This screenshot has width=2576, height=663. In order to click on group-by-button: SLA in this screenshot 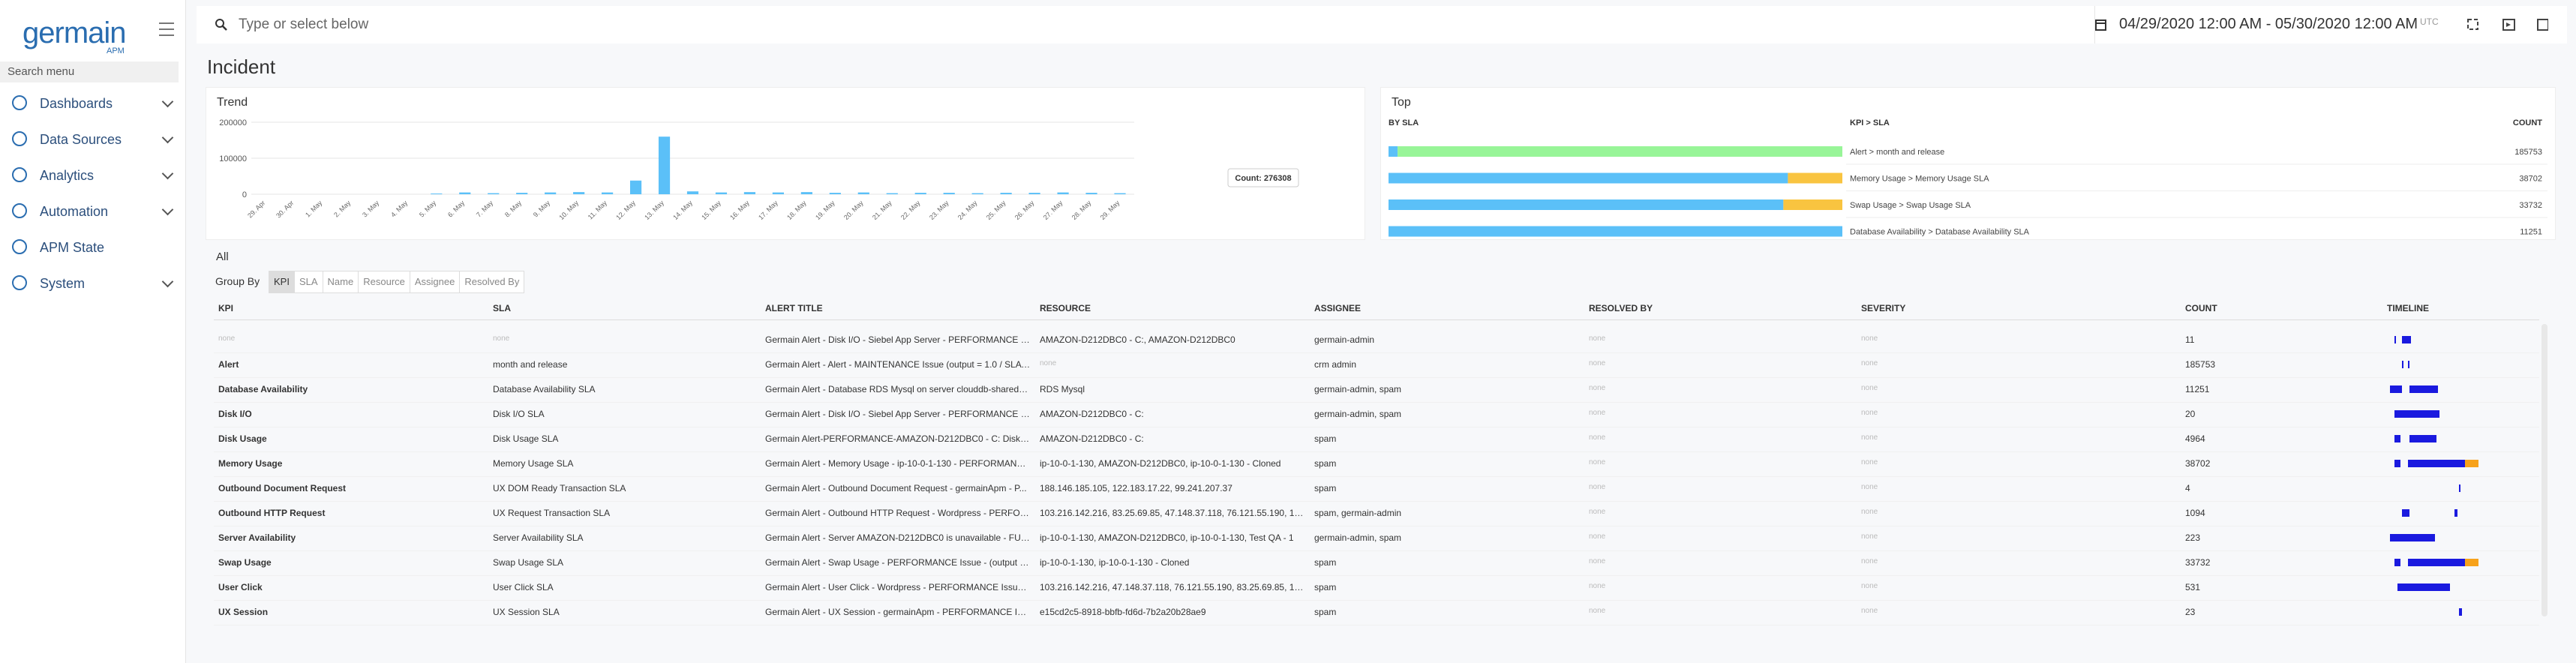, I will do `click(308, 282)`.